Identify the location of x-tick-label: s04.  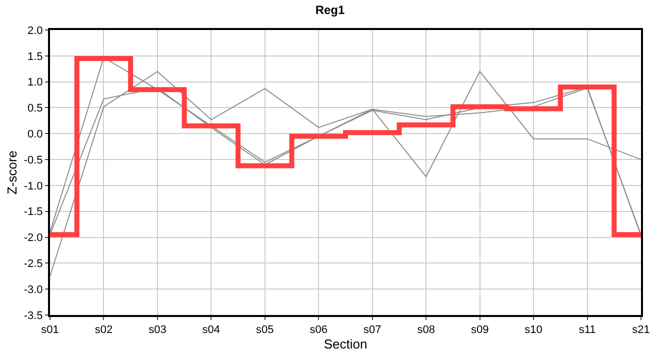
(211, 330).